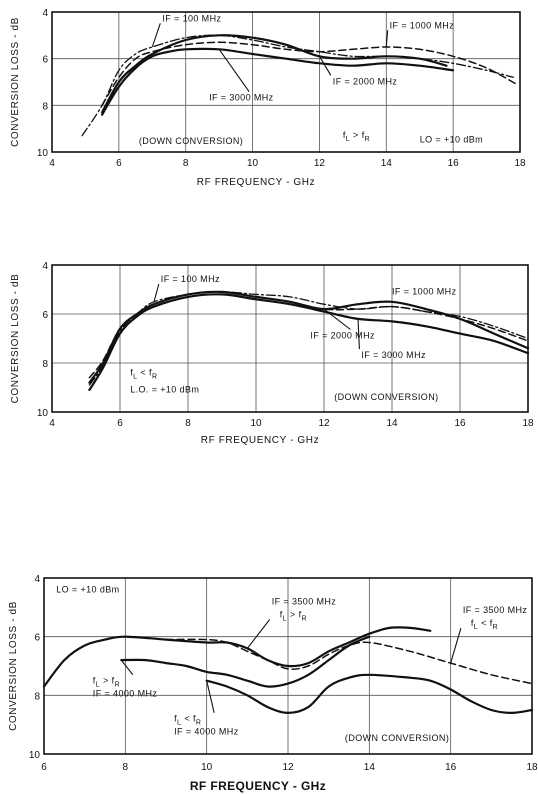  Describe the element at coordinates (356, 136) in the screenshot. I see `frequency-relation-note: fL > fR` at that location.